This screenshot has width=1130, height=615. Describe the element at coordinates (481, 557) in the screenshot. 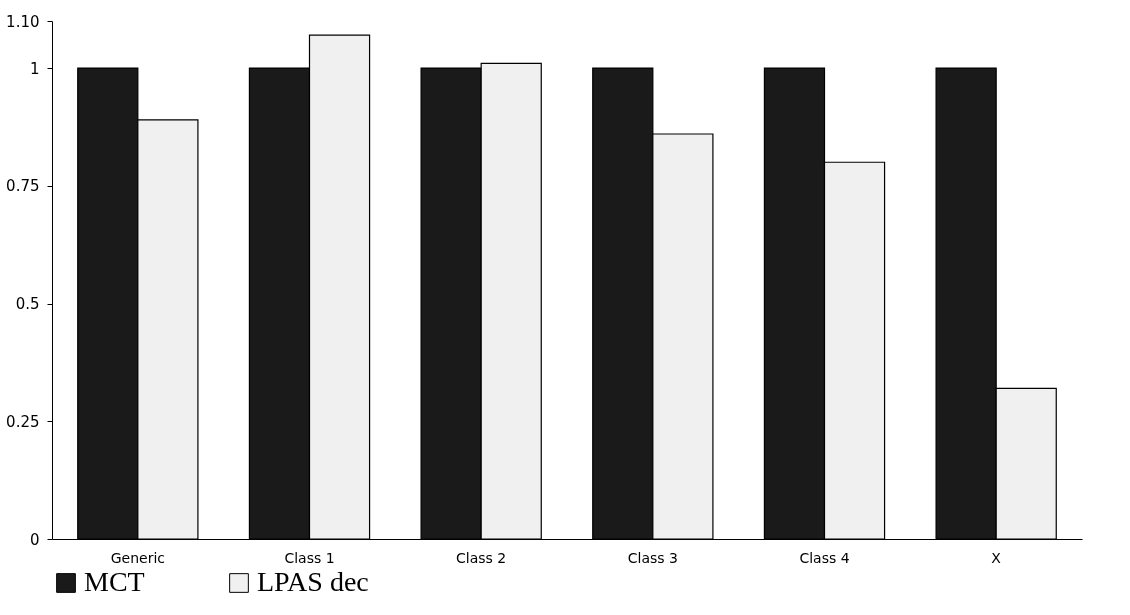

I see `x-tick-label: Class 2` at that location.